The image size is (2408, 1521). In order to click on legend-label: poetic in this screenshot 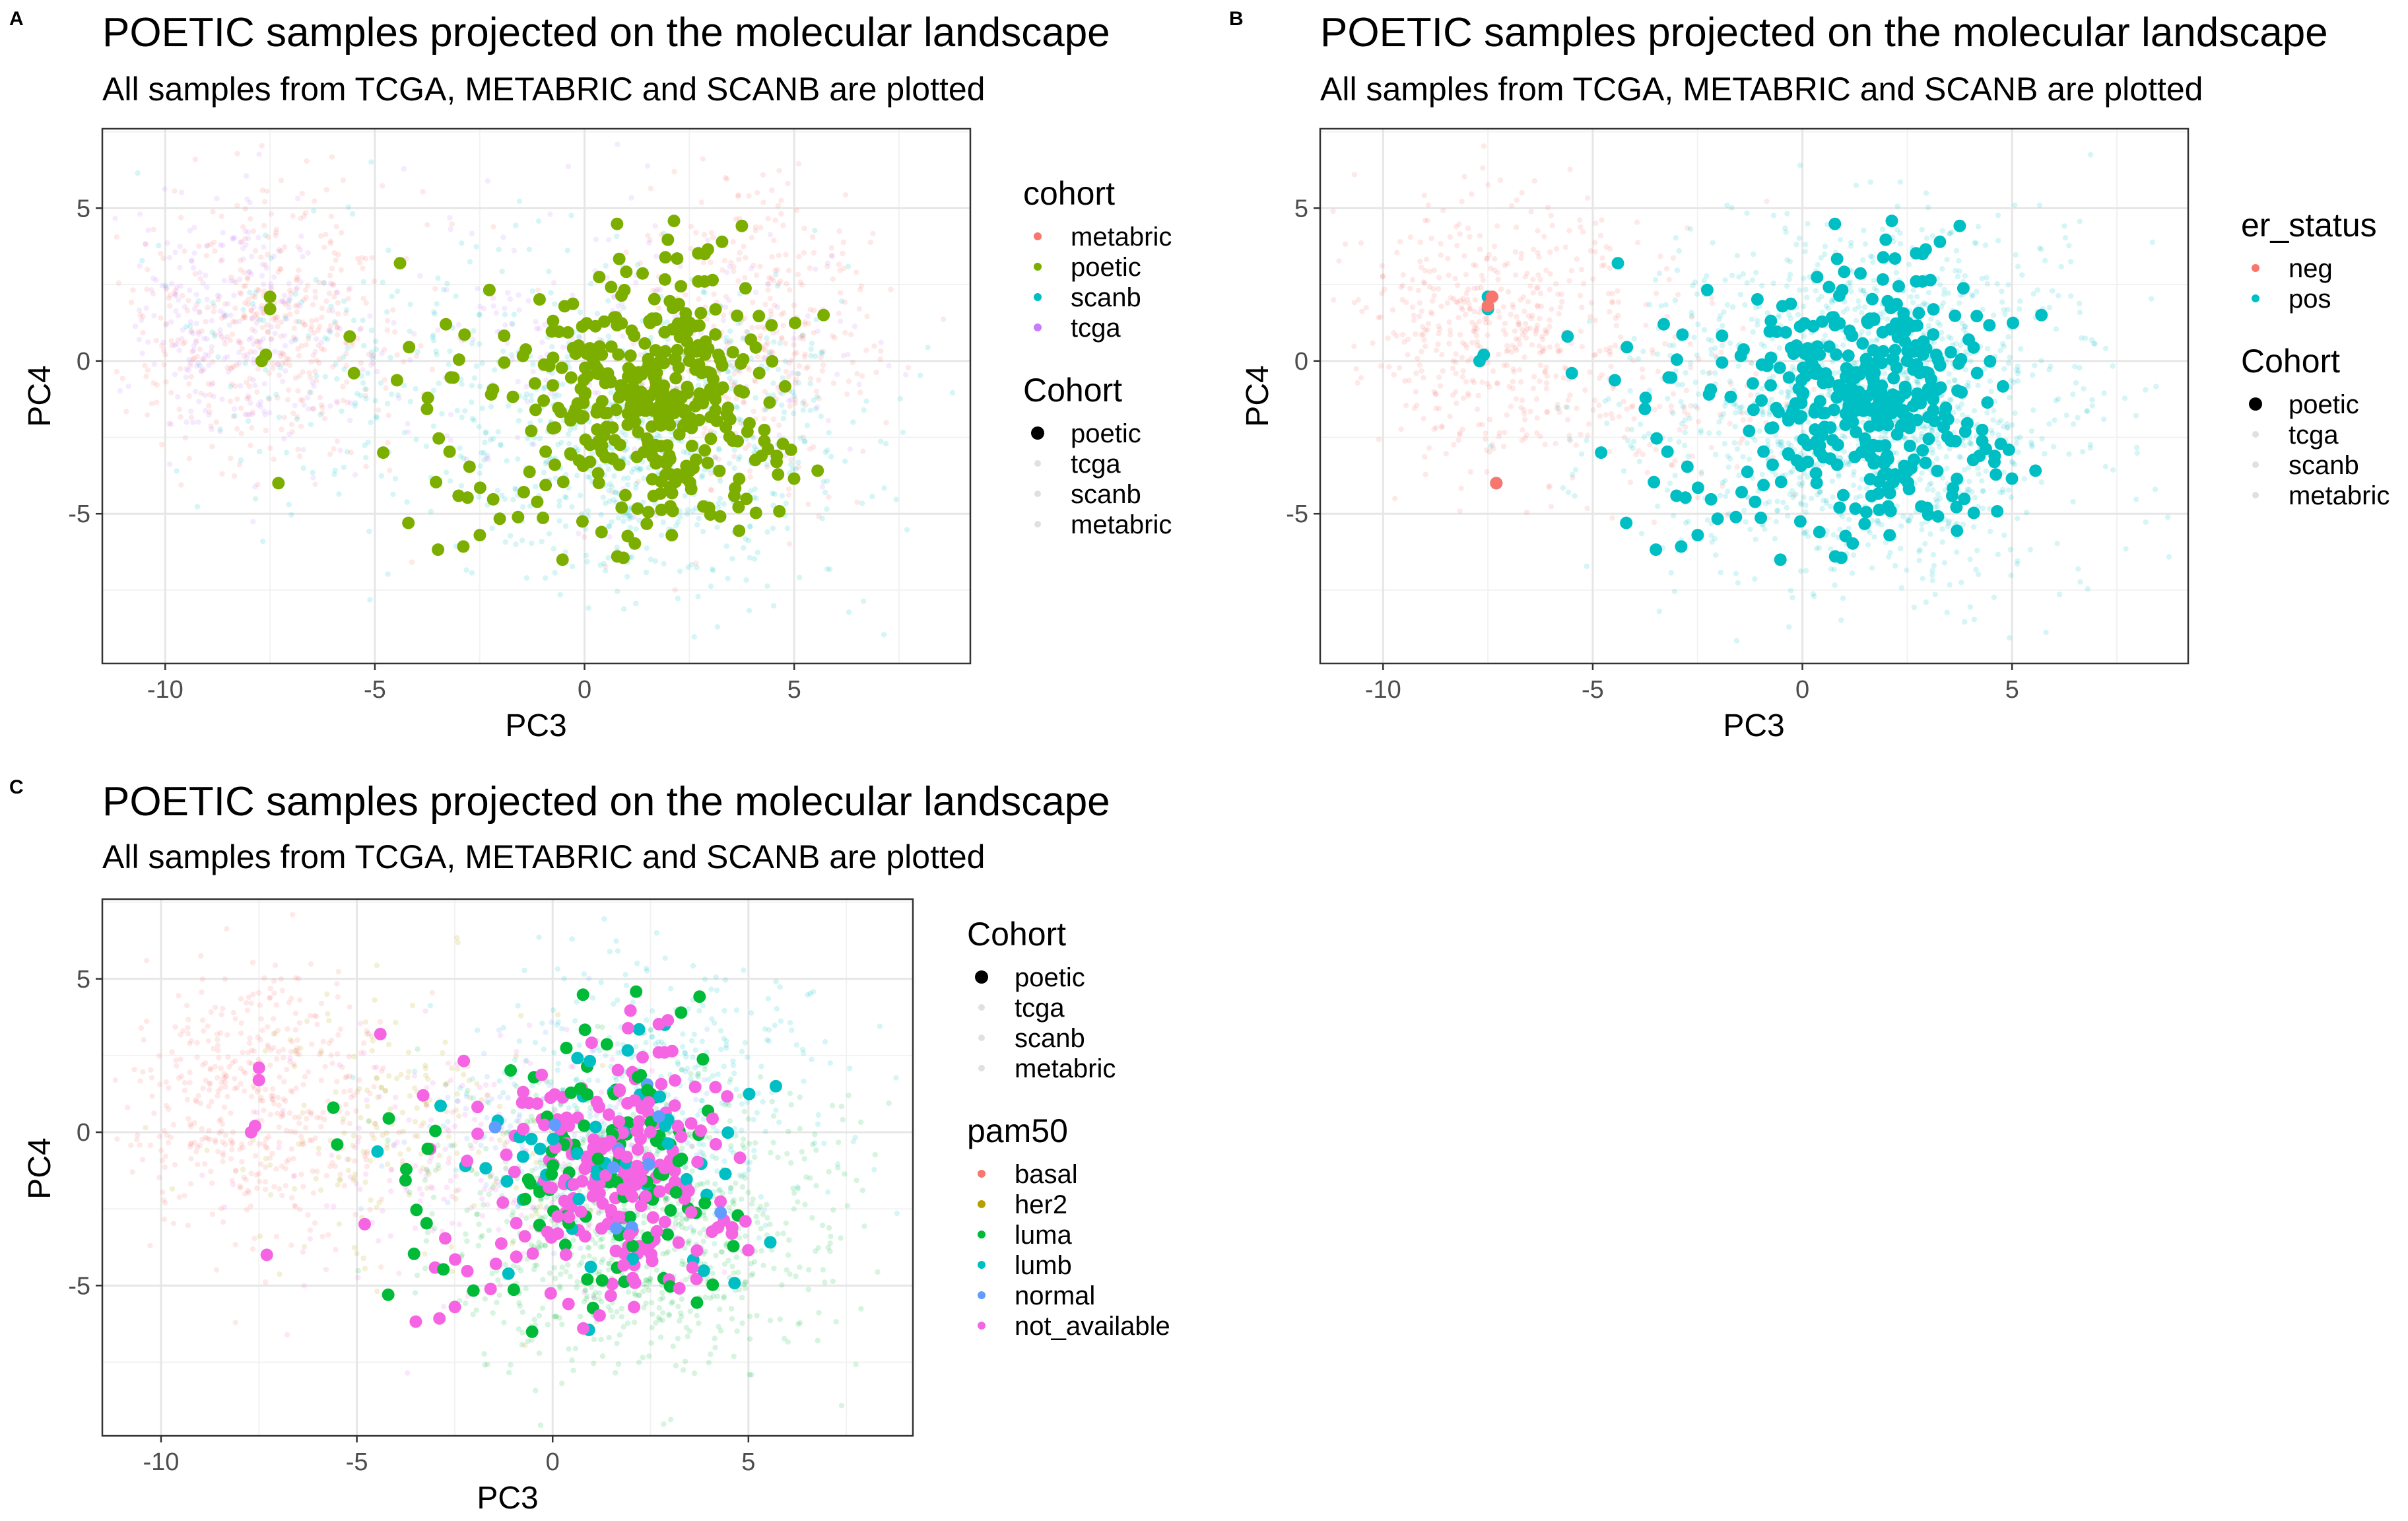, I will do `click(1106, 433)`.